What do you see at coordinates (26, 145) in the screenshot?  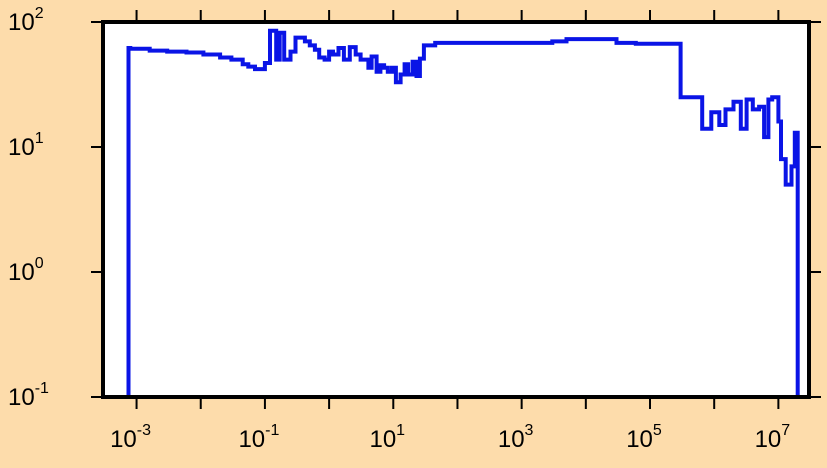 I see `y-tick-label: 10¹` at bounding box center [26, 145].